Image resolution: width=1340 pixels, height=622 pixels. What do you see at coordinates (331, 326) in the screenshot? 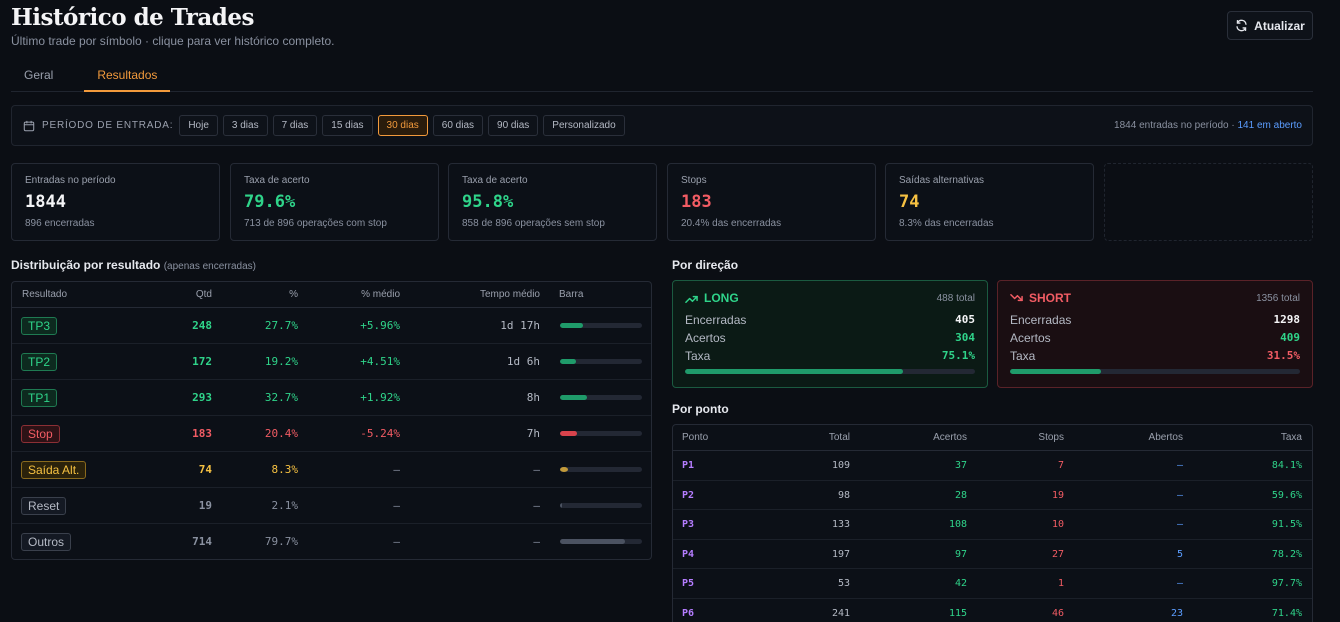
I see `table-row: TP3 248 27.7% +5.96% 1d 17h` at bounding box center [331, 326].